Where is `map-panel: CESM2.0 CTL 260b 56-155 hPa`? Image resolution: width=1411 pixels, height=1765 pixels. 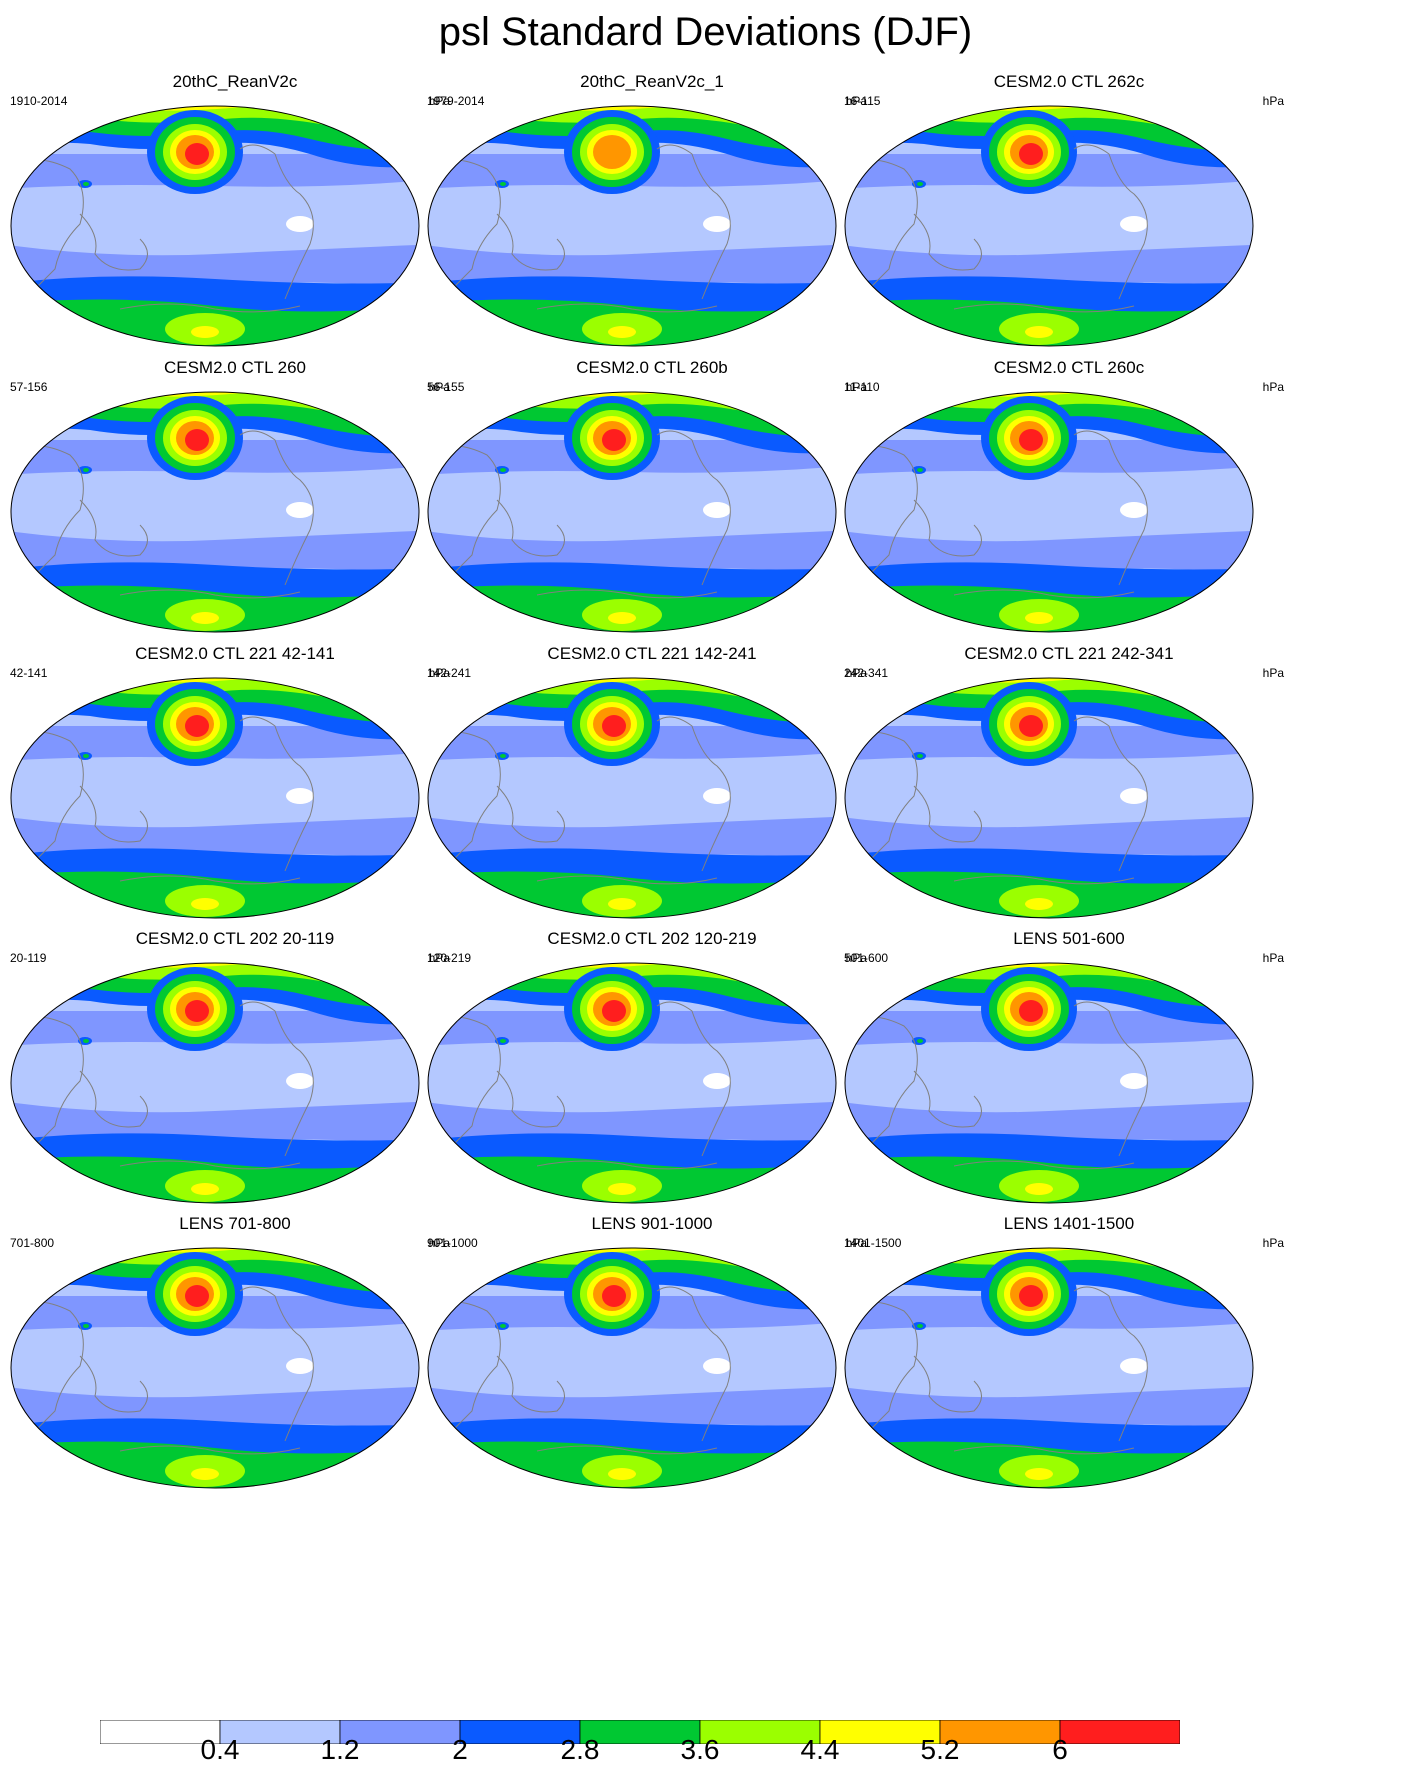
map-panel: CESM2.0 CTL 260b 56-155 hPa is located at coordinates (652, 518).